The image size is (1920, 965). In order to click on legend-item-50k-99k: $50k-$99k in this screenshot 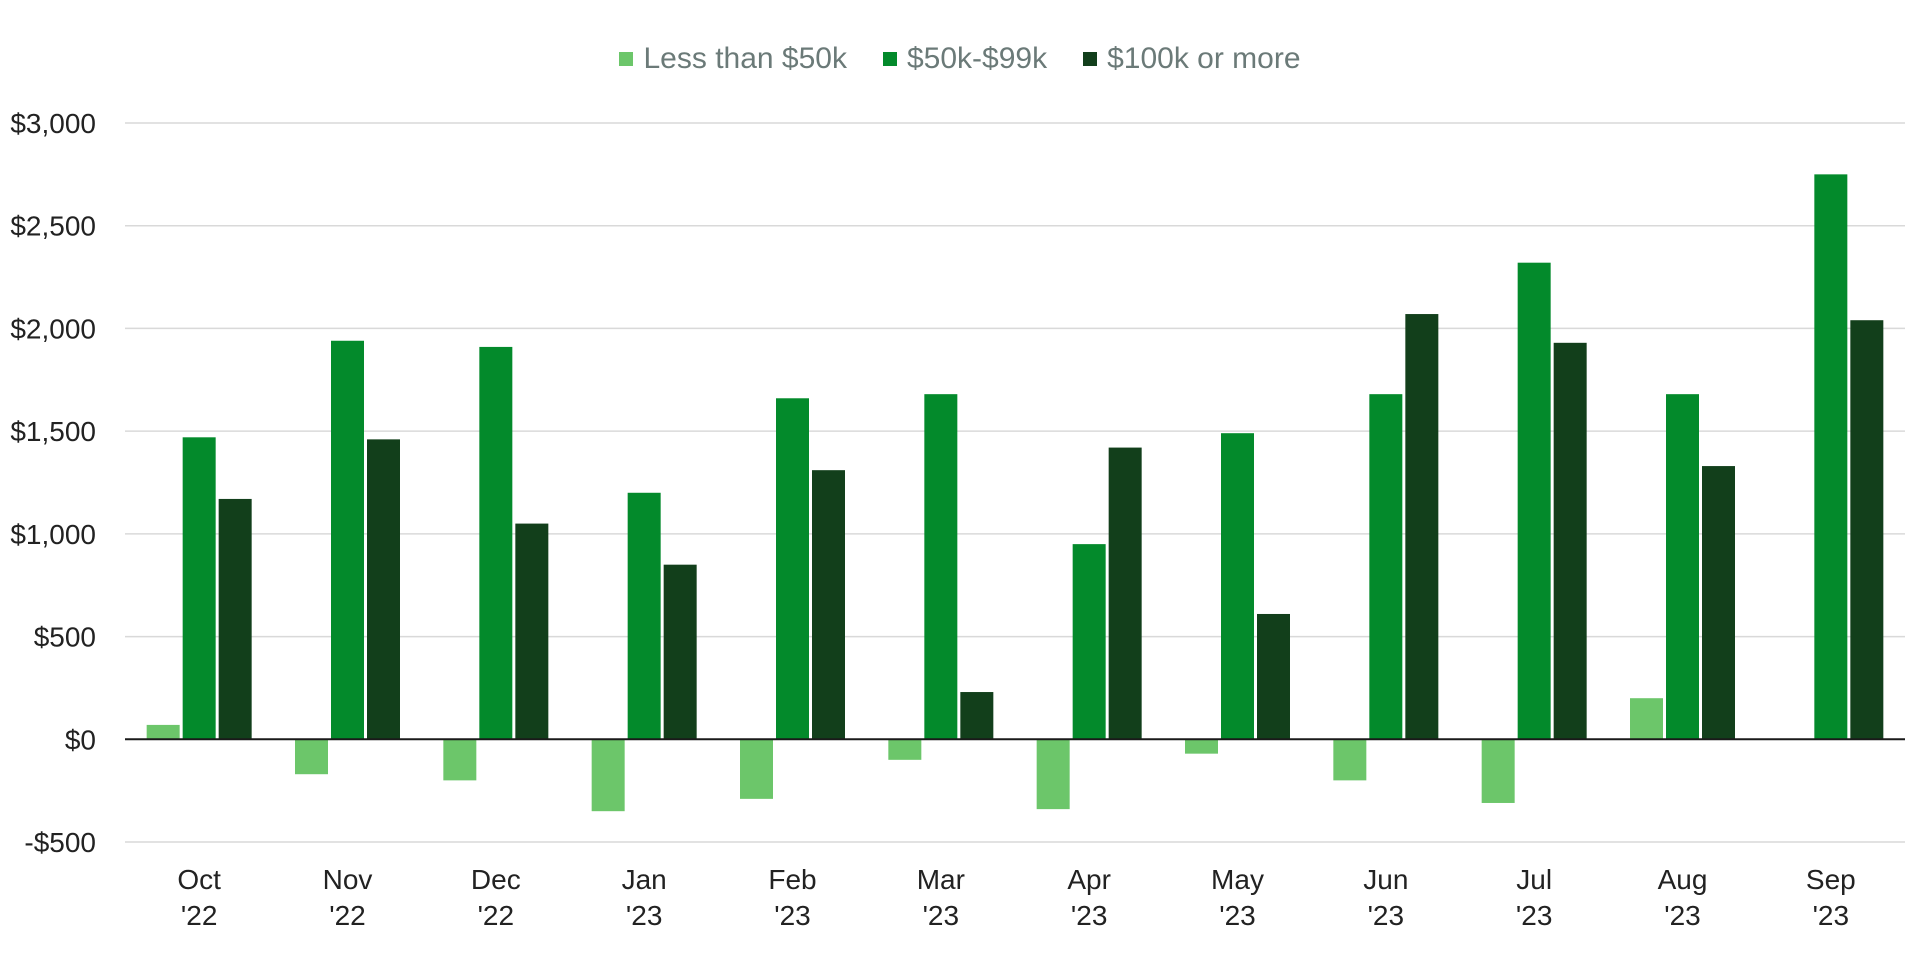, I will do `click(965, 59)`.